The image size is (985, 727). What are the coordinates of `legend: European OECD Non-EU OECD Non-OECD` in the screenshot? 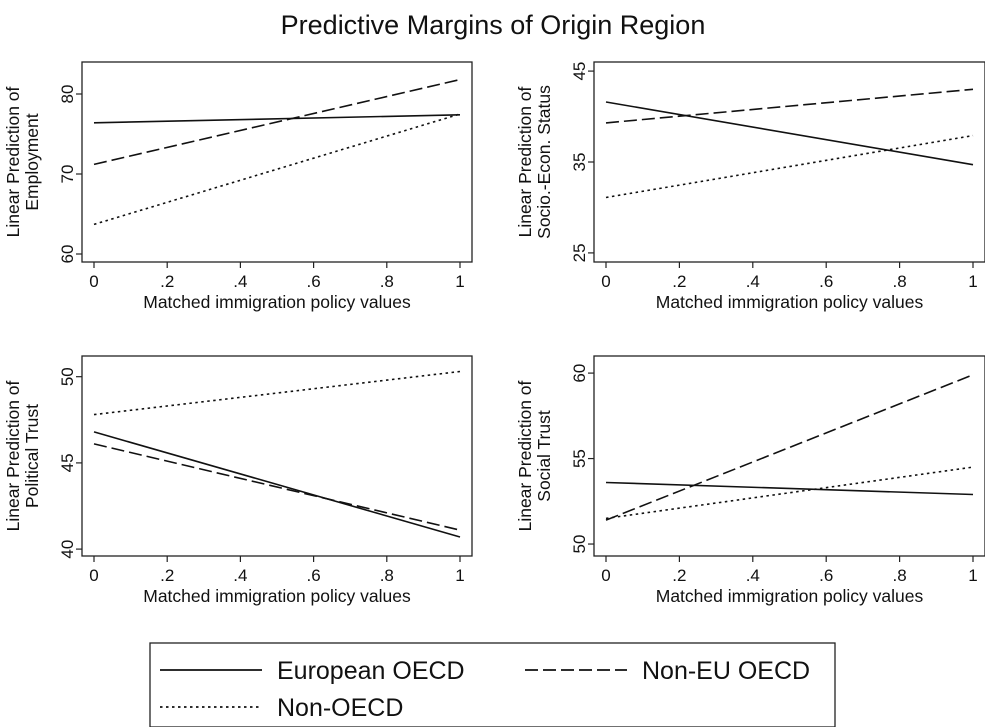 It's located at (492, 684).